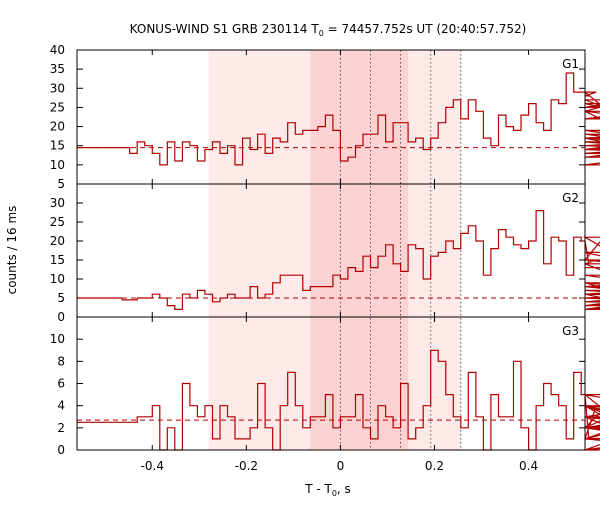 The image size is (600, 505). What do you see at coordinates (327, 490) in the screenshot?
I see `x-axis-label: T - T0, s` at bounding box center [327, 490].